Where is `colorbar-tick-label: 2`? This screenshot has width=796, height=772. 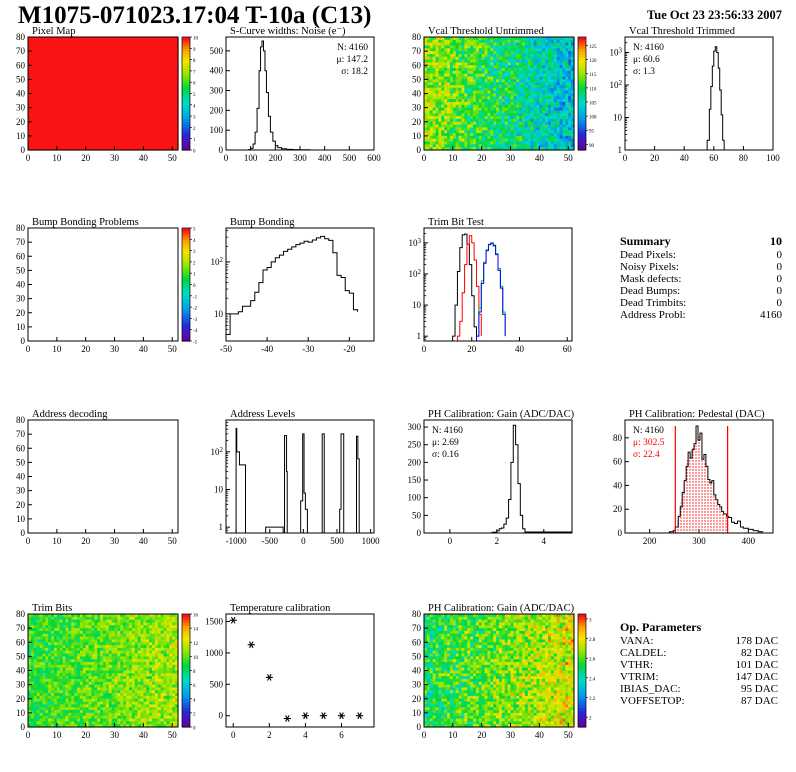
colorbar-tick-label: 2 is located at coordinates (590, 719).